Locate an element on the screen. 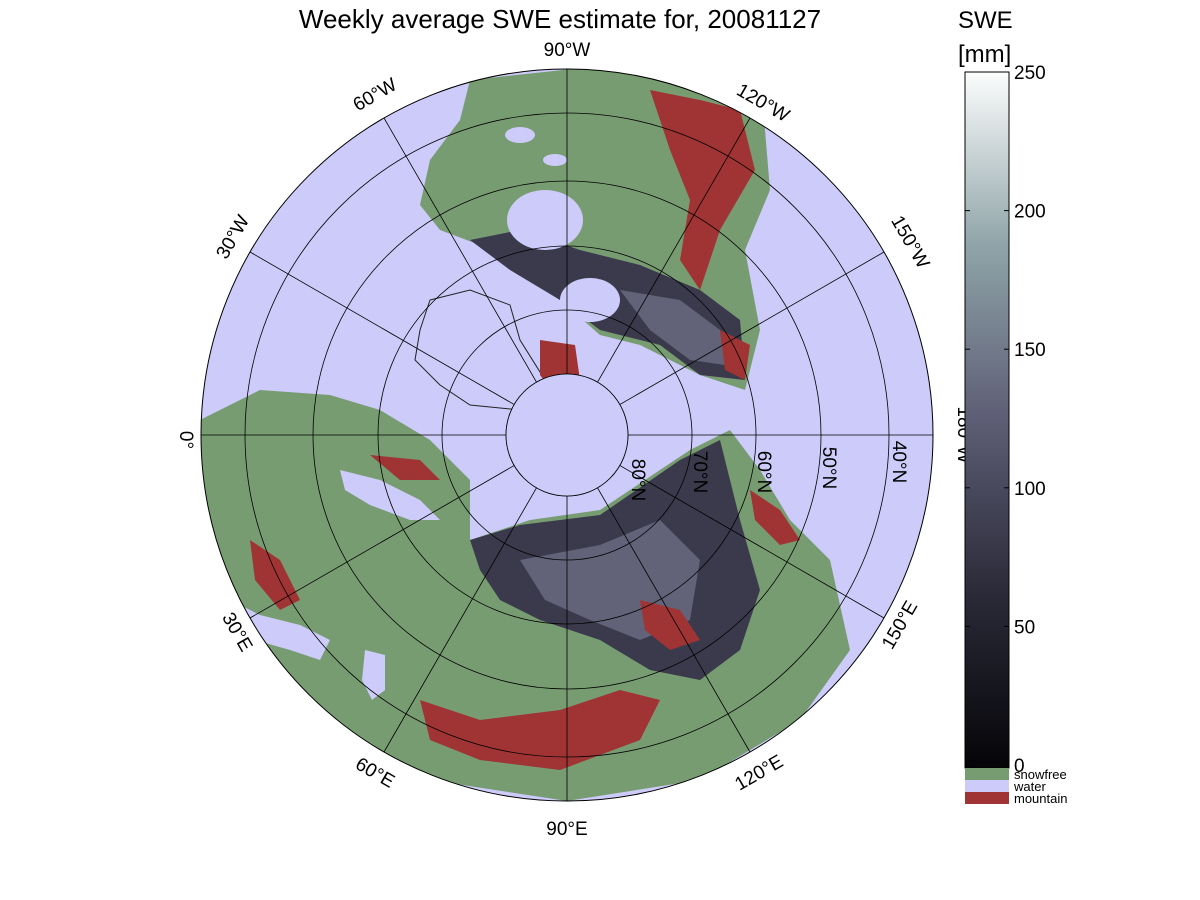 Image resolution: width=1200 pixels, height=900 pixels. colorbar-tick-label: 150 is located at coordinates (1030, 350).